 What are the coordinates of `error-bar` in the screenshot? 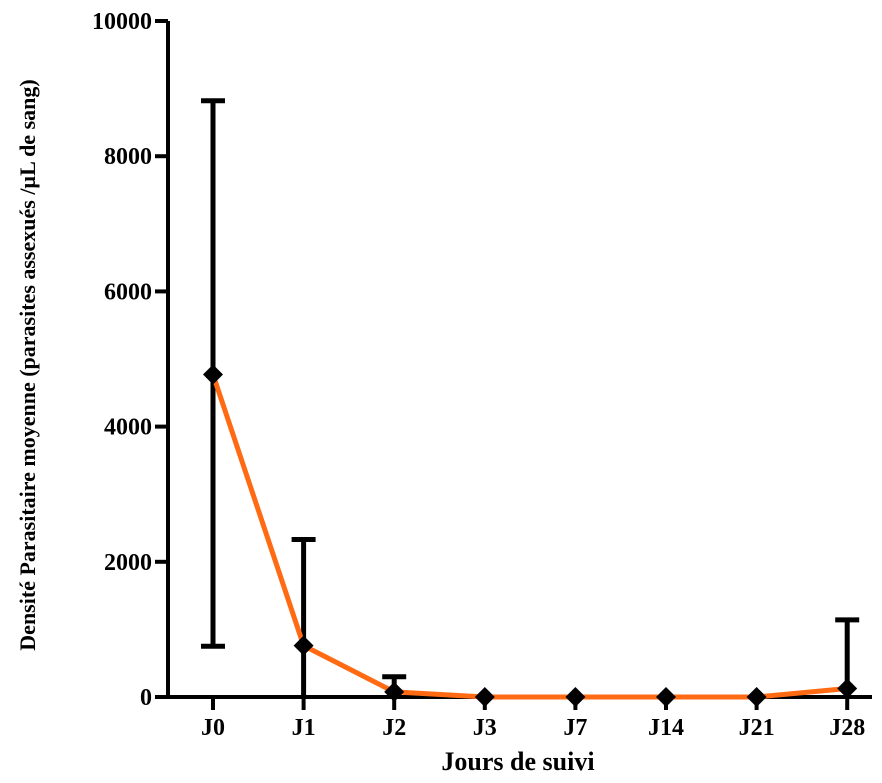 It's located at (303, 616).